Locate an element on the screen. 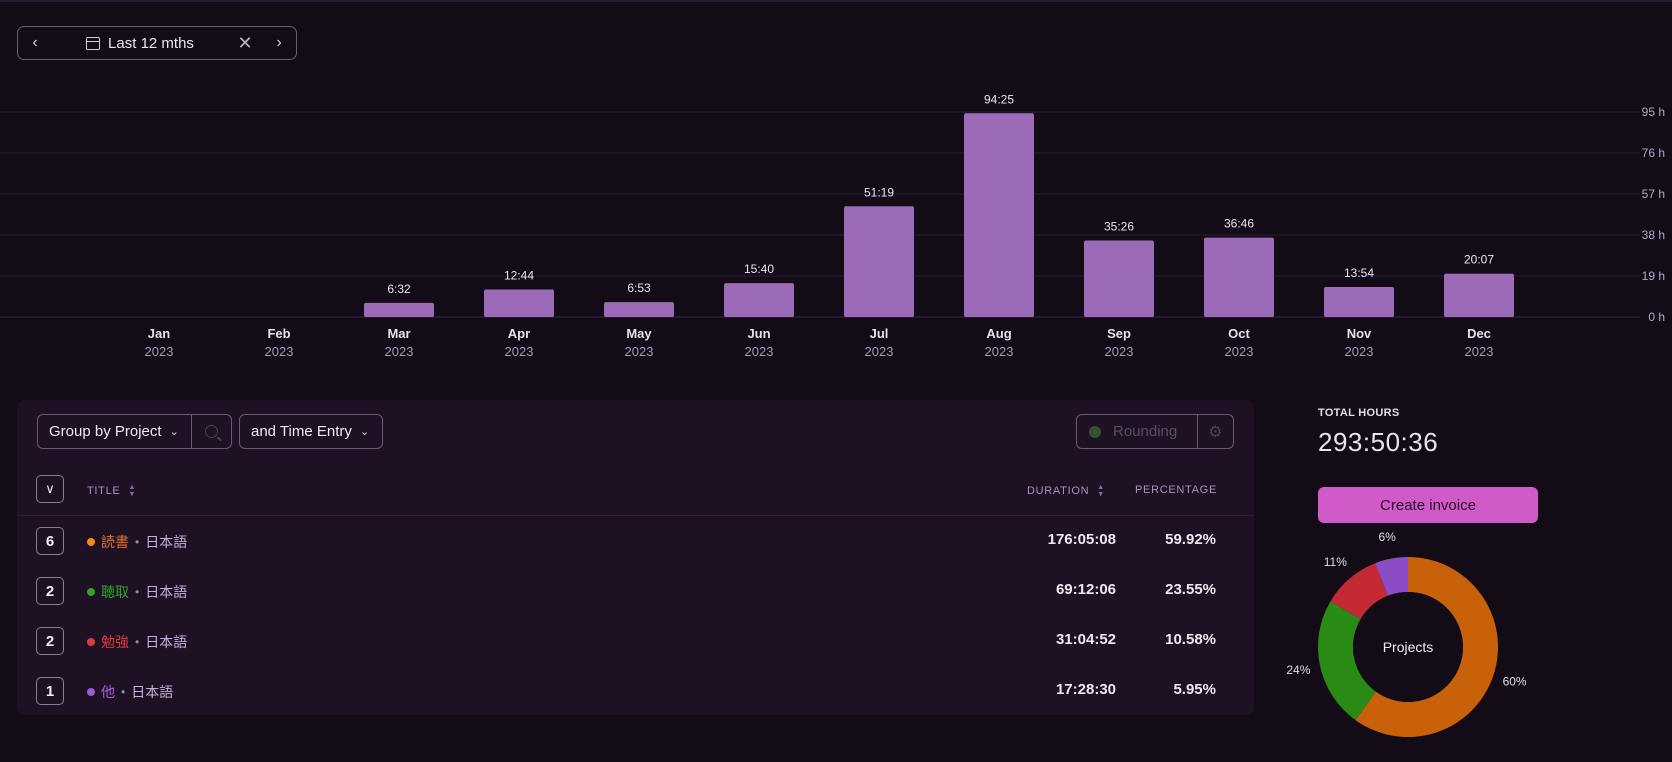 The image size is (1672, 762). x-tick-label: Sep is located at coordinates (1119, 333).